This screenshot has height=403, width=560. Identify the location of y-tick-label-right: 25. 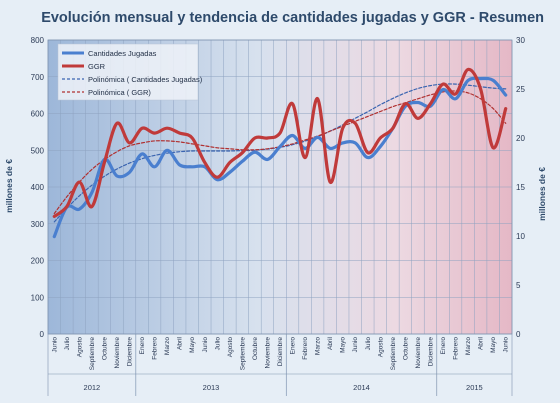
(520, 89).